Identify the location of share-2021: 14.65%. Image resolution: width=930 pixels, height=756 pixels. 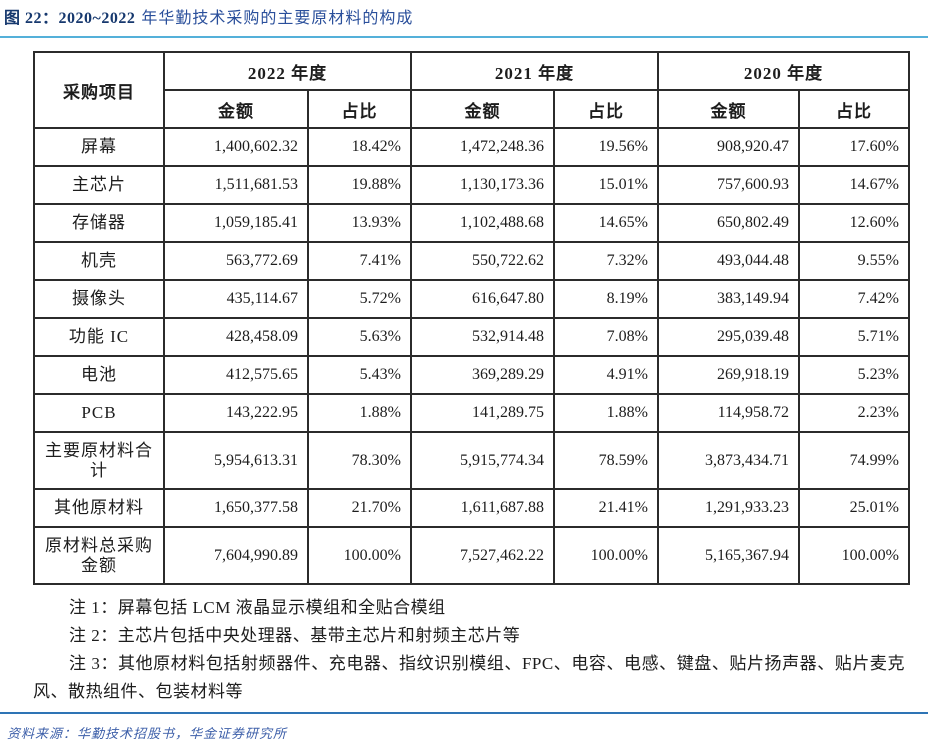
(606, 223).